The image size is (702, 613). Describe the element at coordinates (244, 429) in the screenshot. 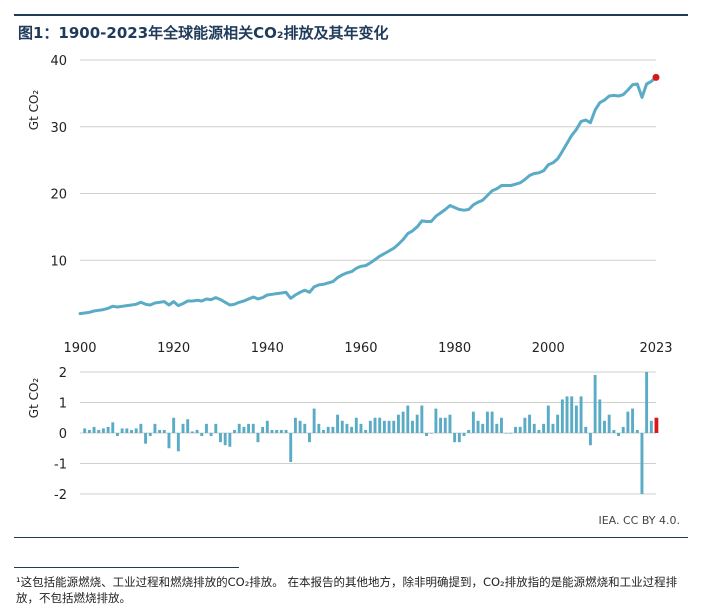

I see `change-bar-1935` at that location.